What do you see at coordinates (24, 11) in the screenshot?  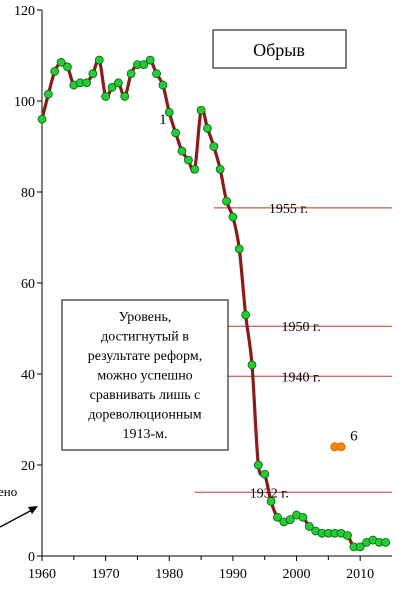 I see `y-tick-label: 120` at bounding box center [24, 11].